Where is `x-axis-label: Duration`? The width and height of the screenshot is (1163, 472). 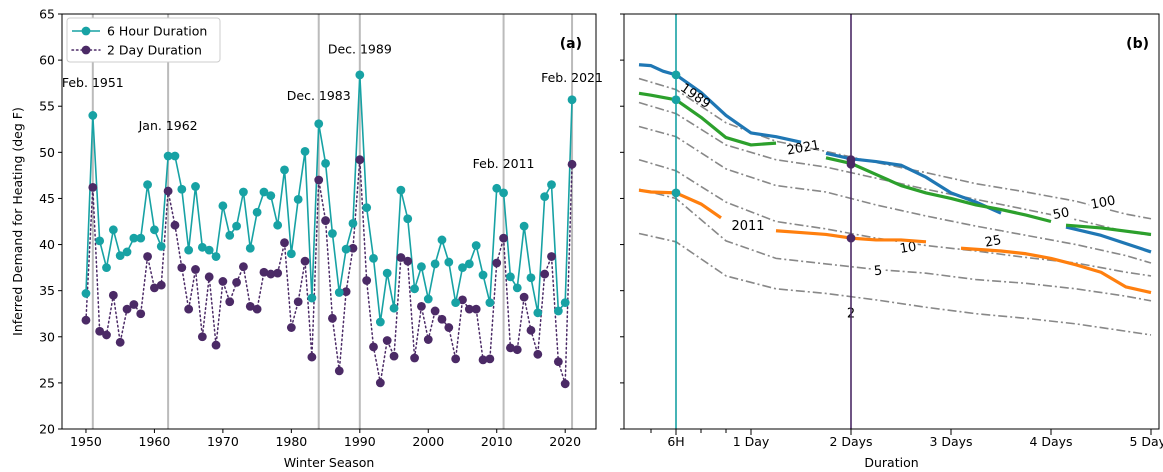
x-axis-label: Duration is located at coordinates (891, 462).